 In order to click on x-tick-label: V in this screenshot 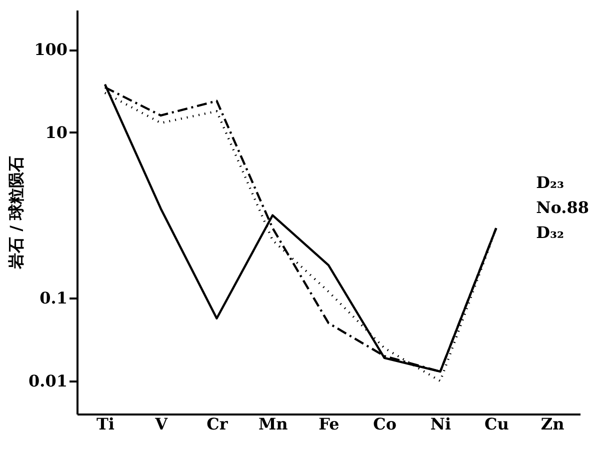, I will do `click(161, 424)`.